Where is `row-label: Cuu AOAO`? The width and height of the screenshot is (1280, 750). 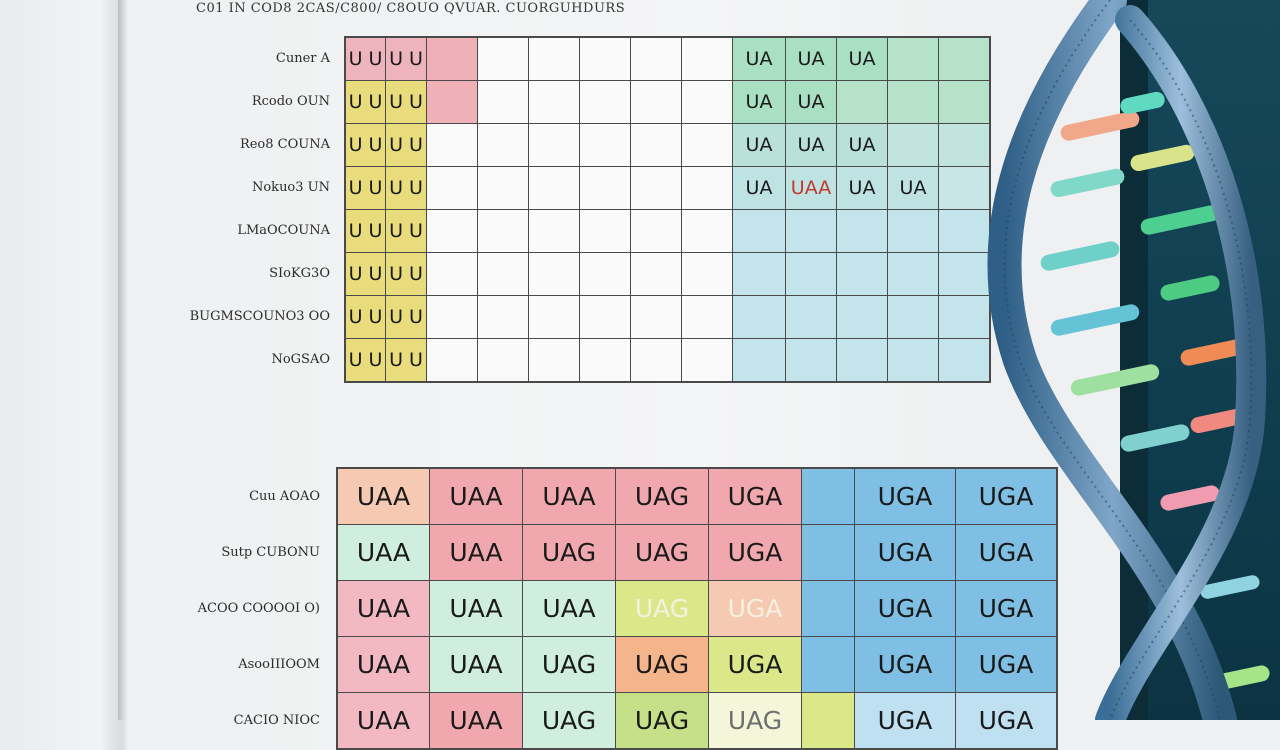 row-label: Cuu AOAO is located at coordinates (284, 496).